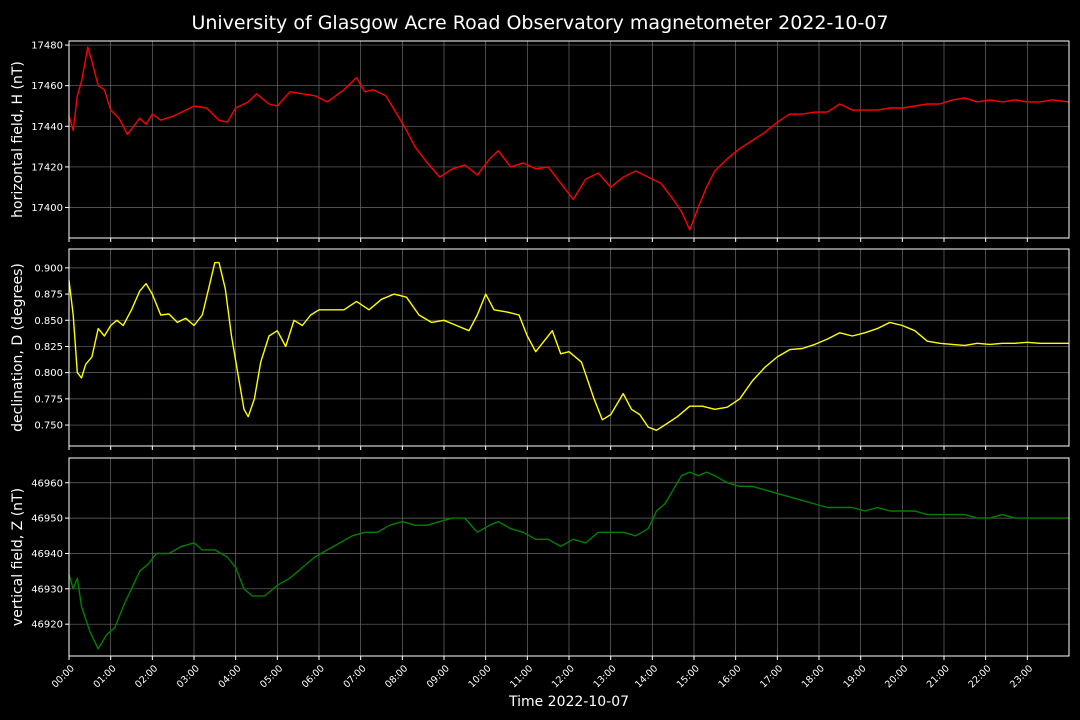  Describe the element at coordinates (146, 676) in the screenshot. I see `x-tick-label: 02:00` at that location.